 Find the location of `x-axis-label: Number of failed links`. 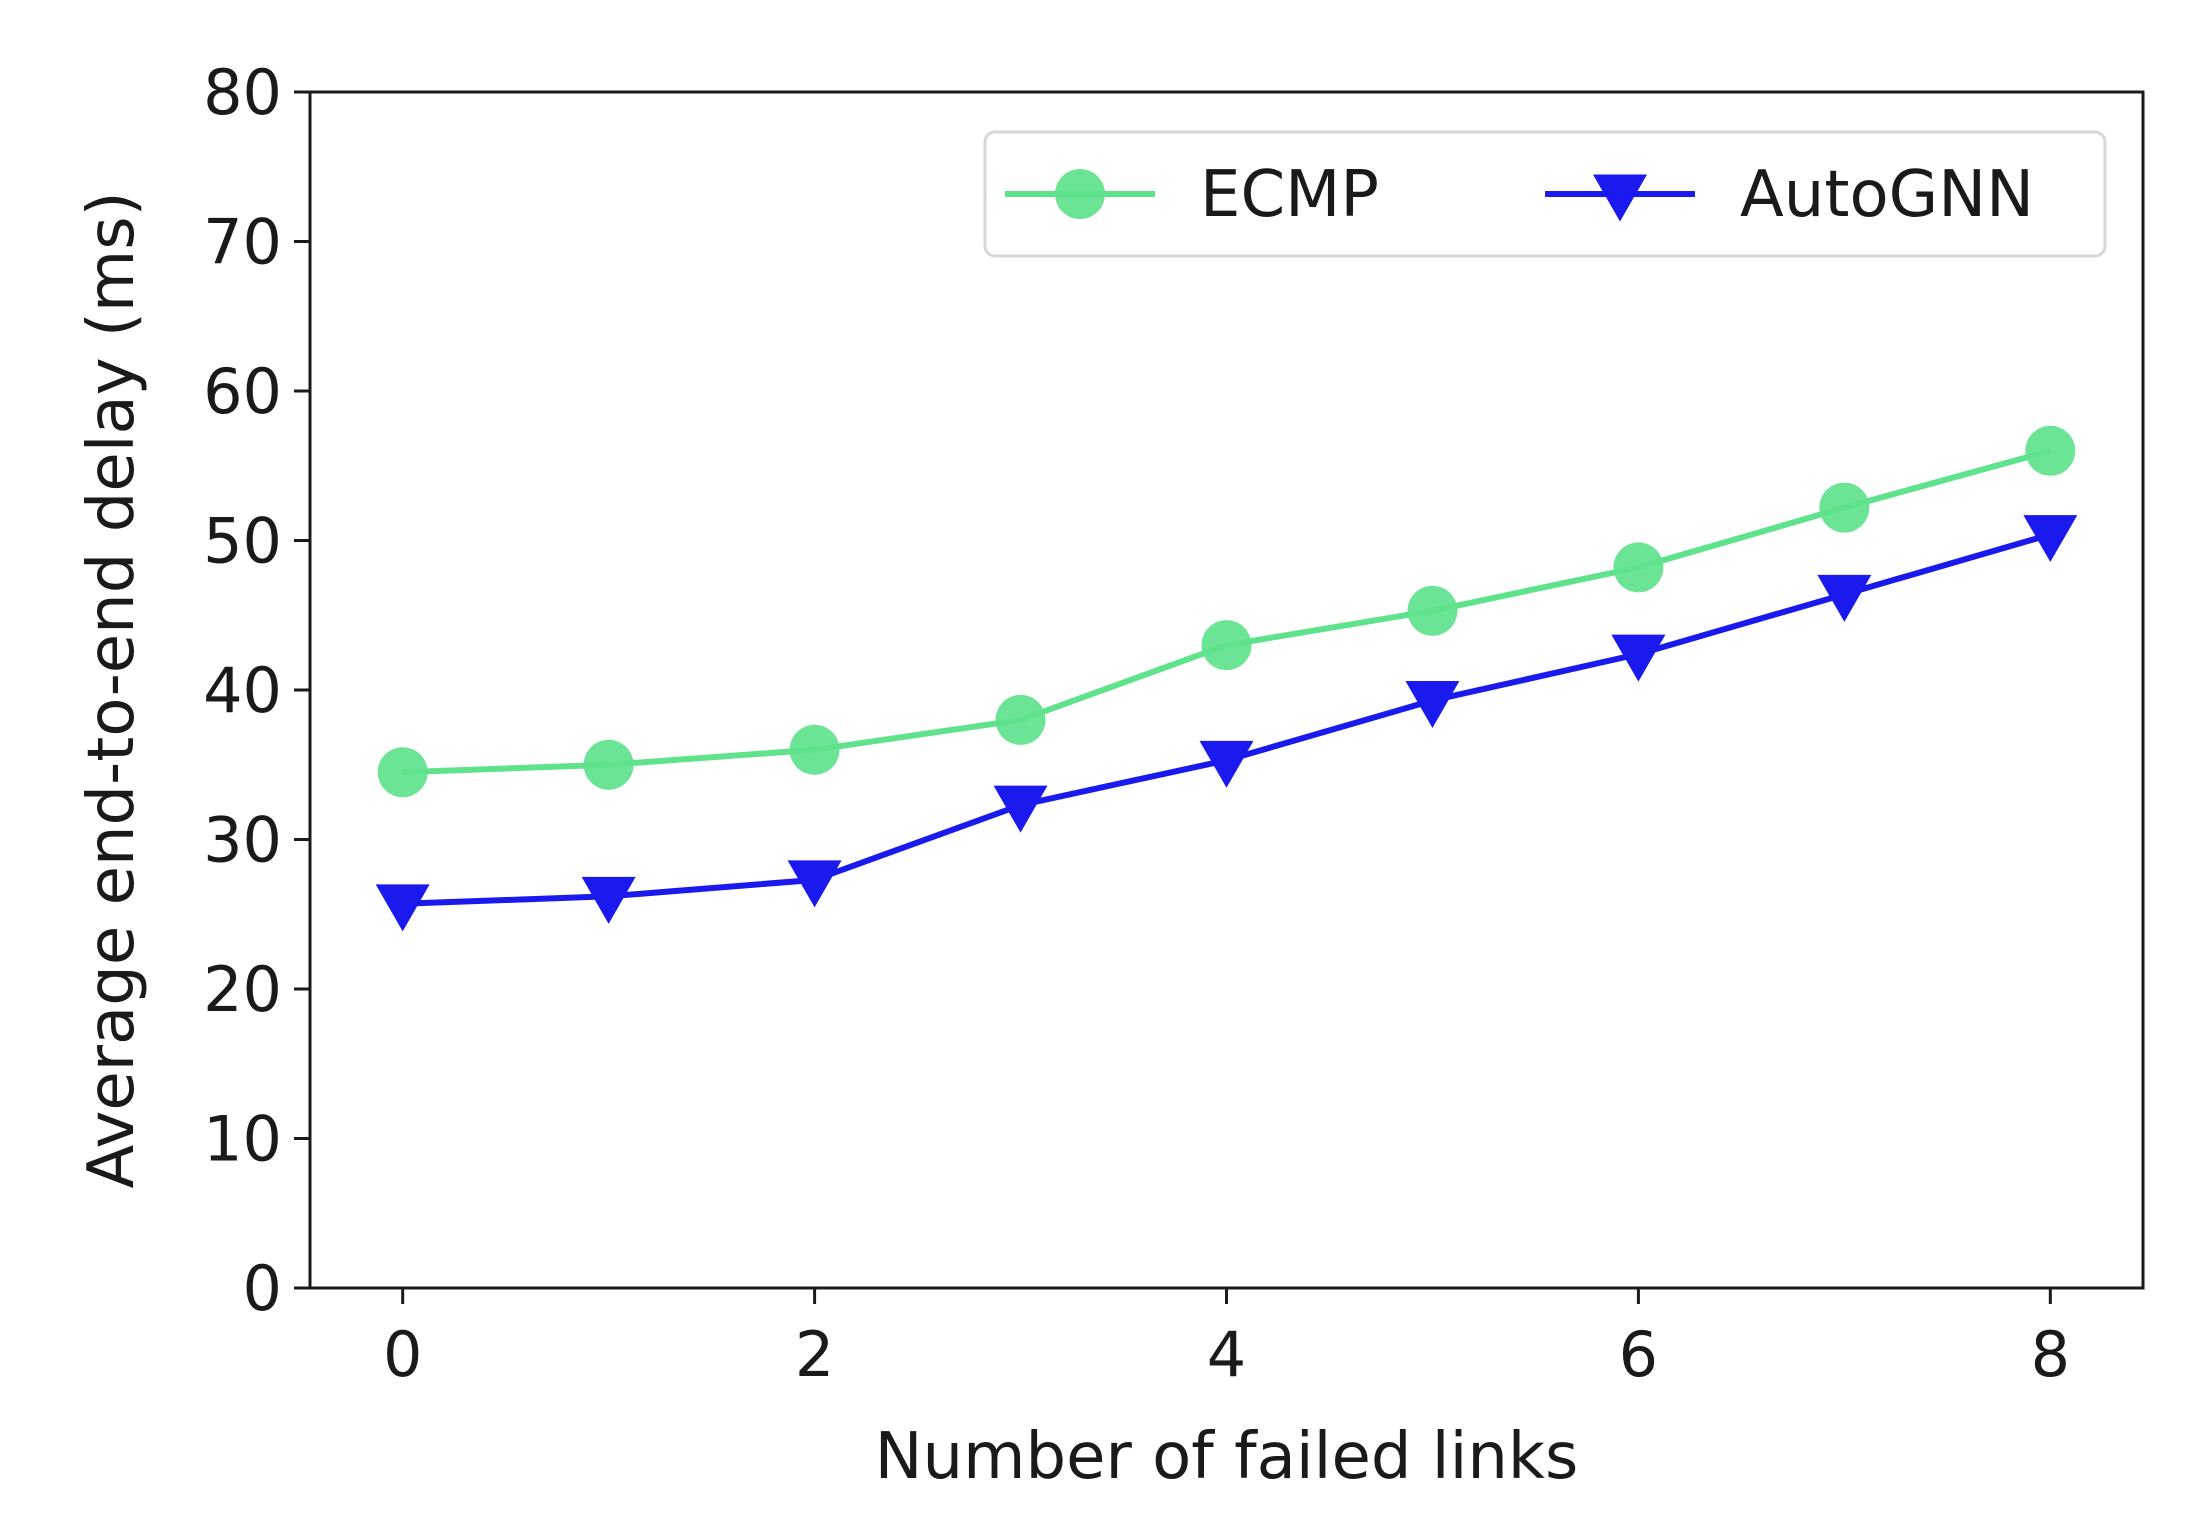

x-axis-label: Number of failed links is located at coordinates (1227, 1457).